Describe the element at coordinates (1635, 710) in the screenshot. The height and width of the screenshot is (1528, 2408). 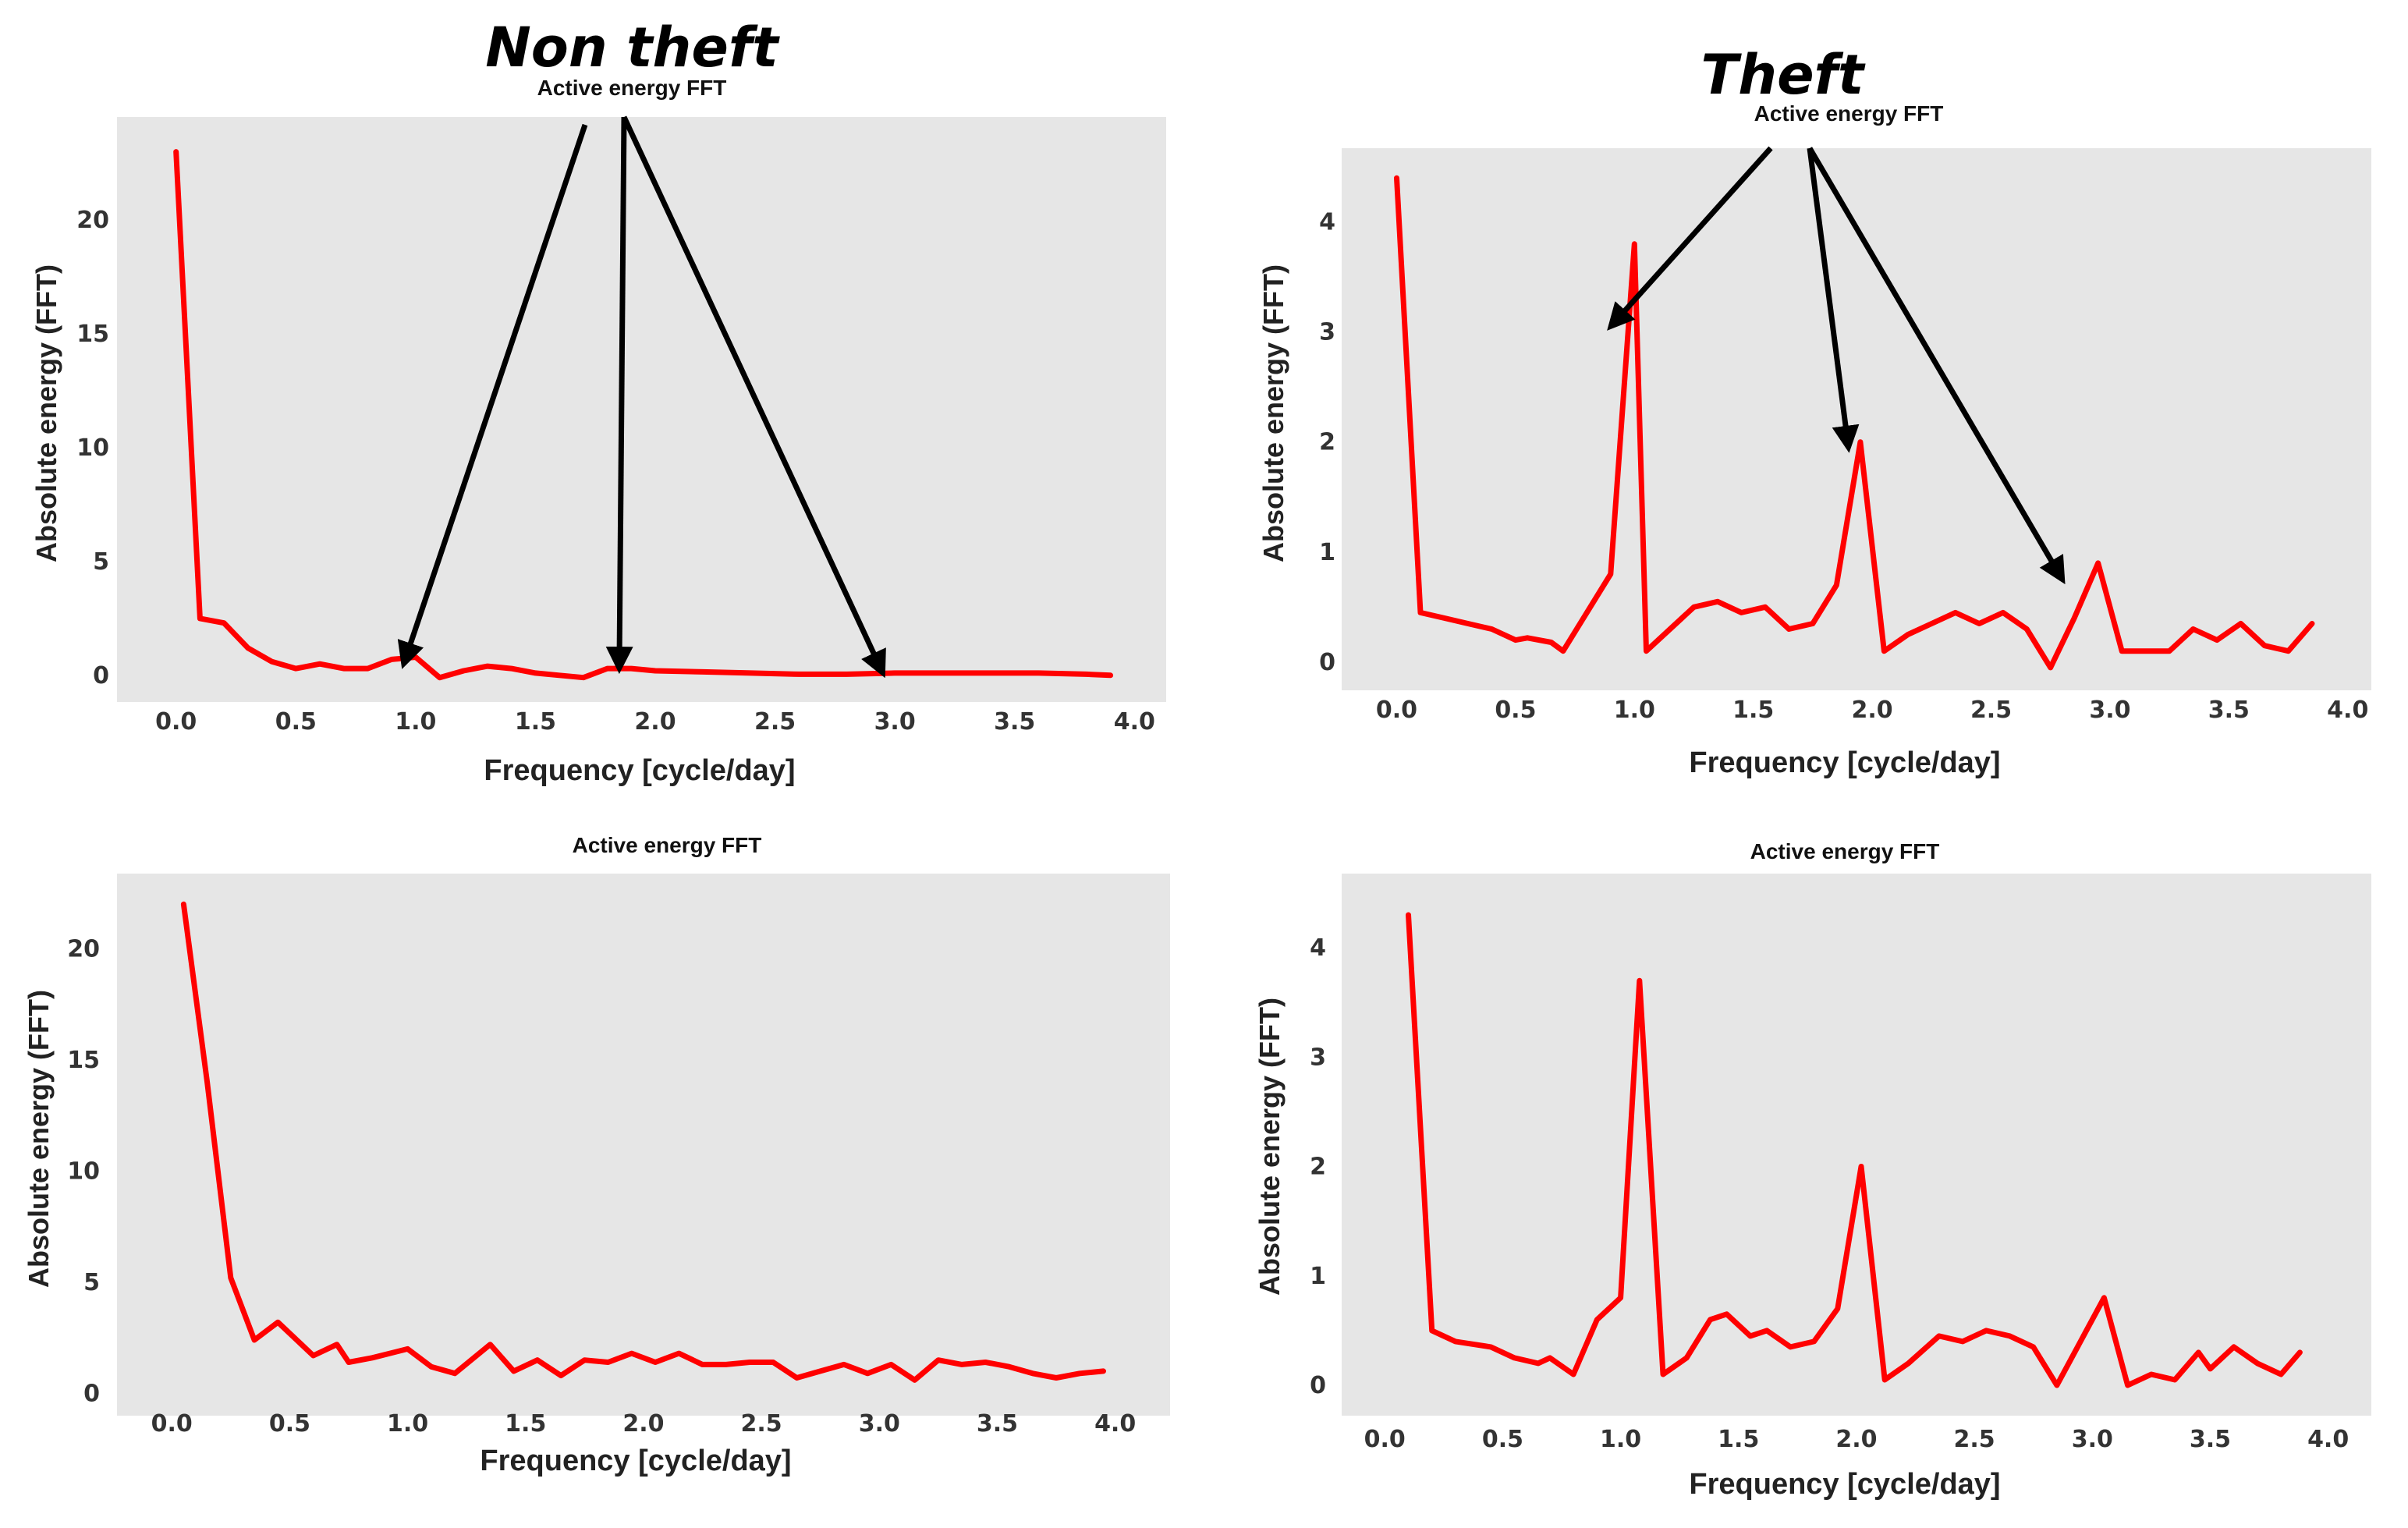
I see `theft_top-xtick-label: 1.0` at that location.